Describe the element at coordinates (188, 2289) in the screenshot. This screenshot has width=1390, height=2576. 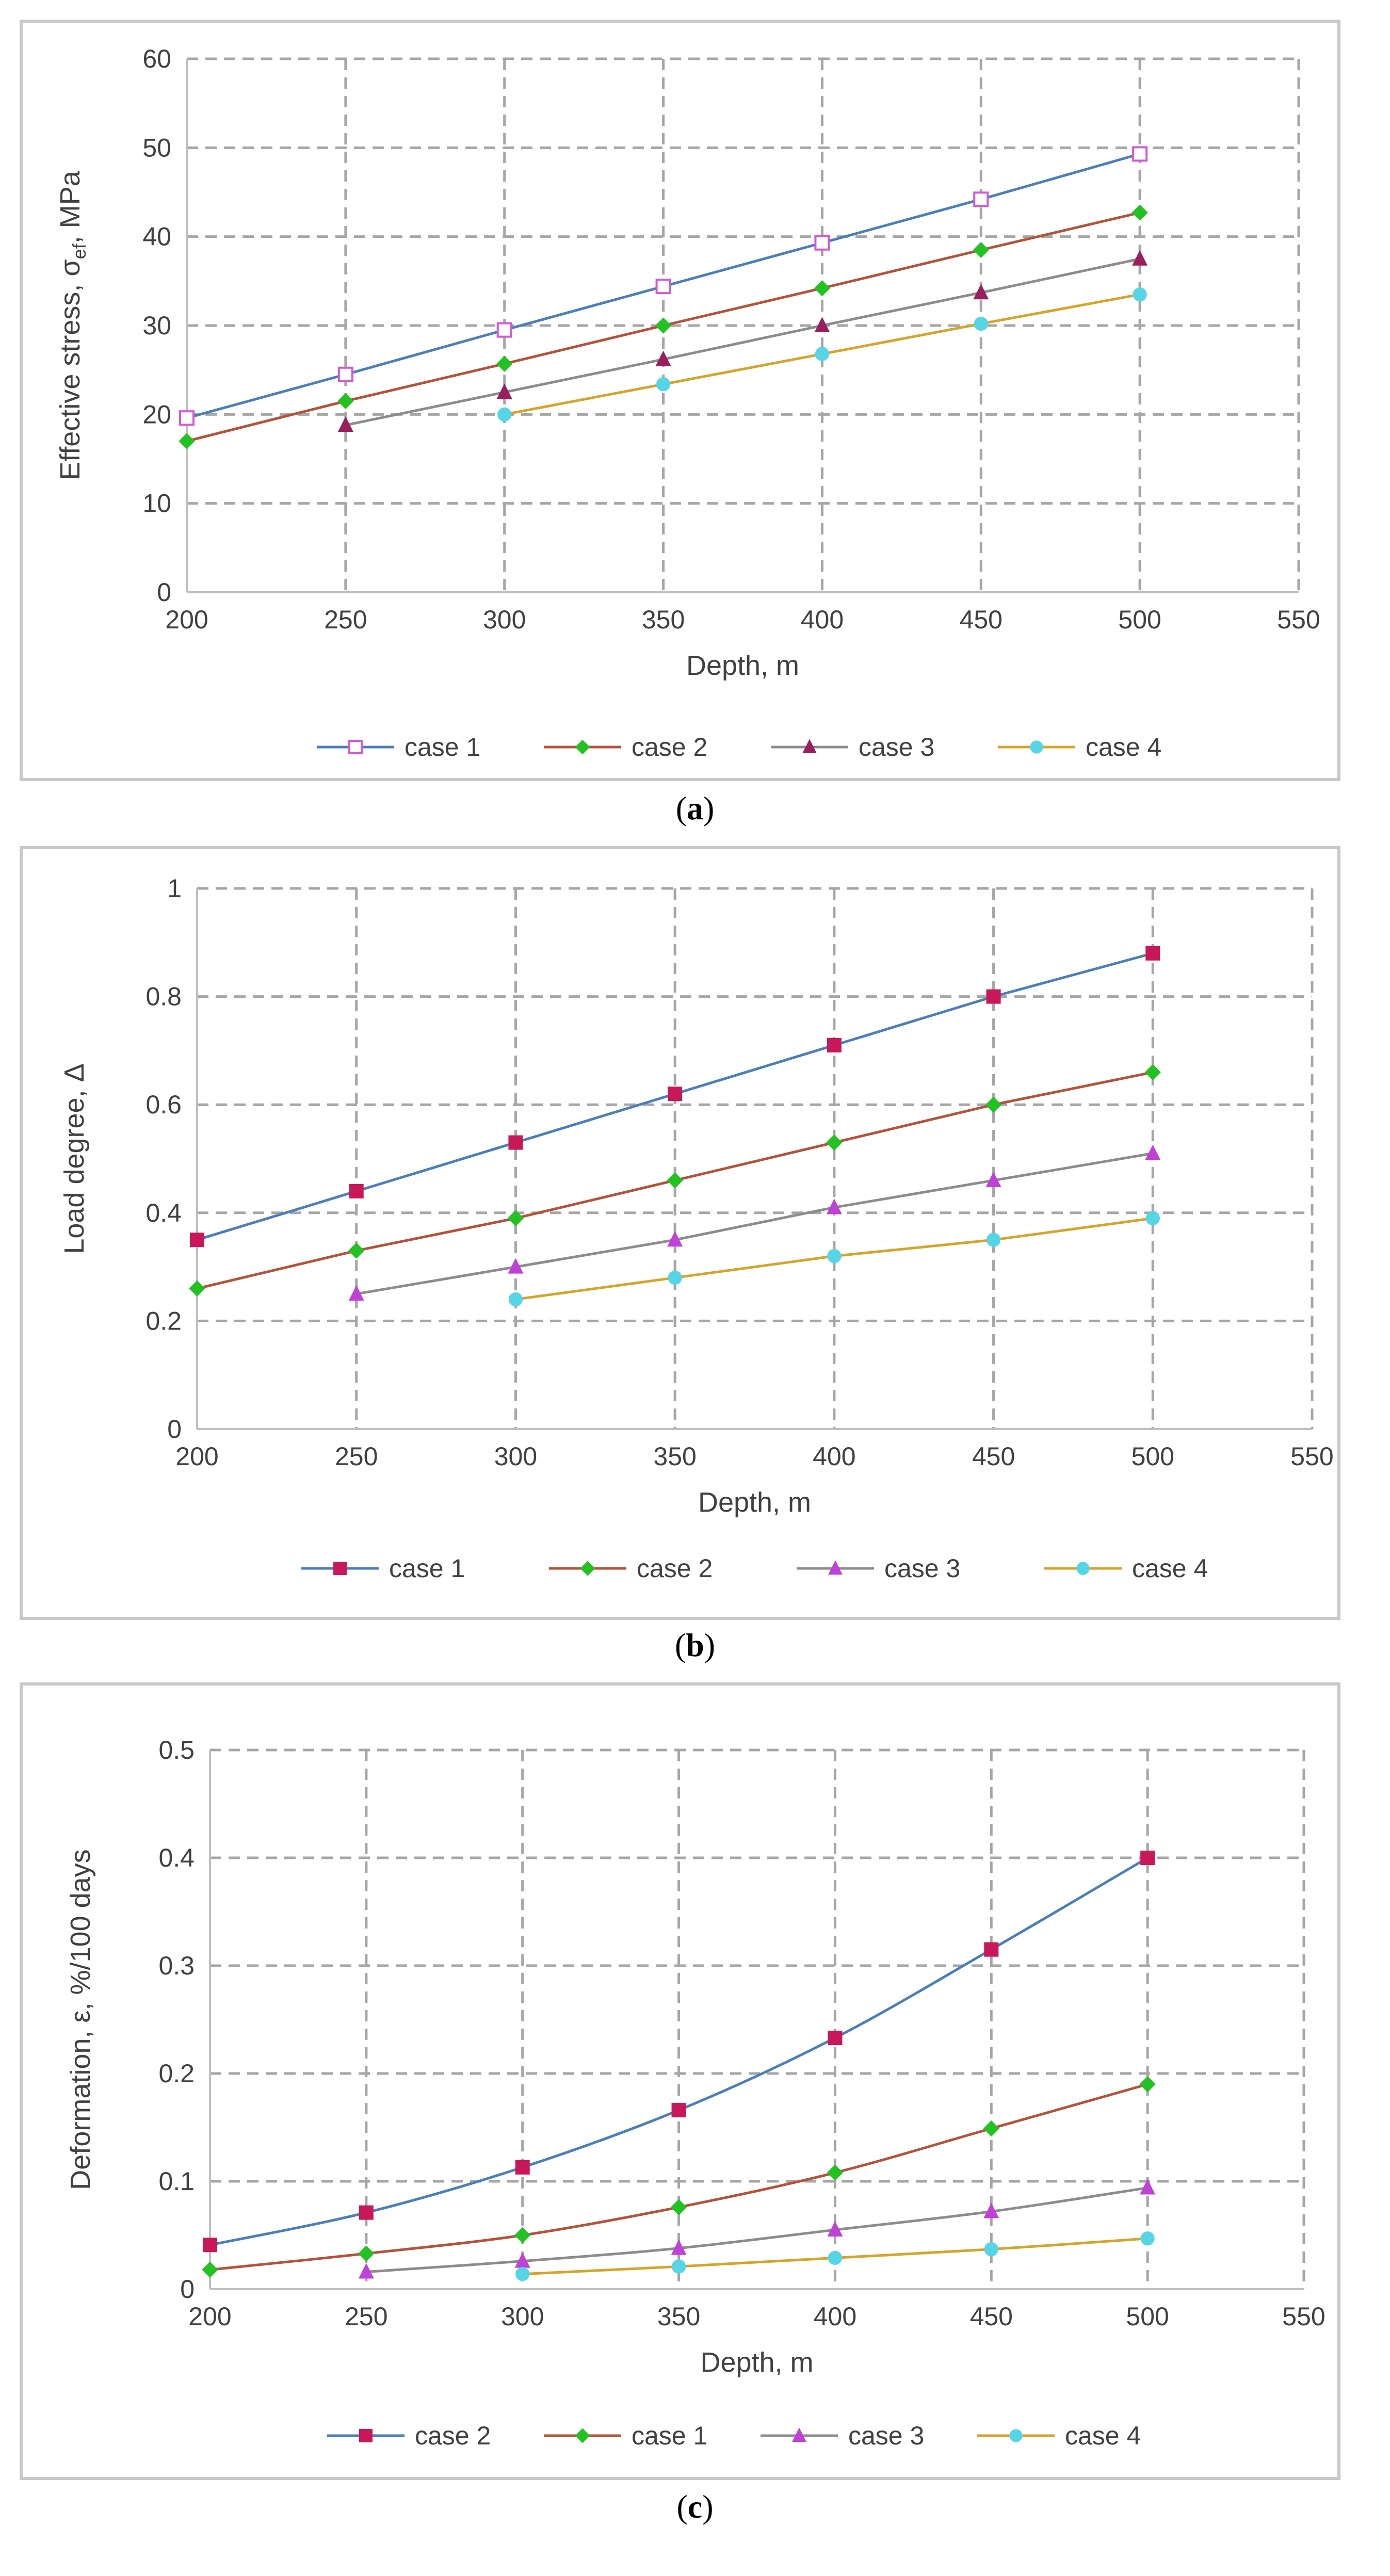
I see `chart-c-y-tick-label: 0` at that location.